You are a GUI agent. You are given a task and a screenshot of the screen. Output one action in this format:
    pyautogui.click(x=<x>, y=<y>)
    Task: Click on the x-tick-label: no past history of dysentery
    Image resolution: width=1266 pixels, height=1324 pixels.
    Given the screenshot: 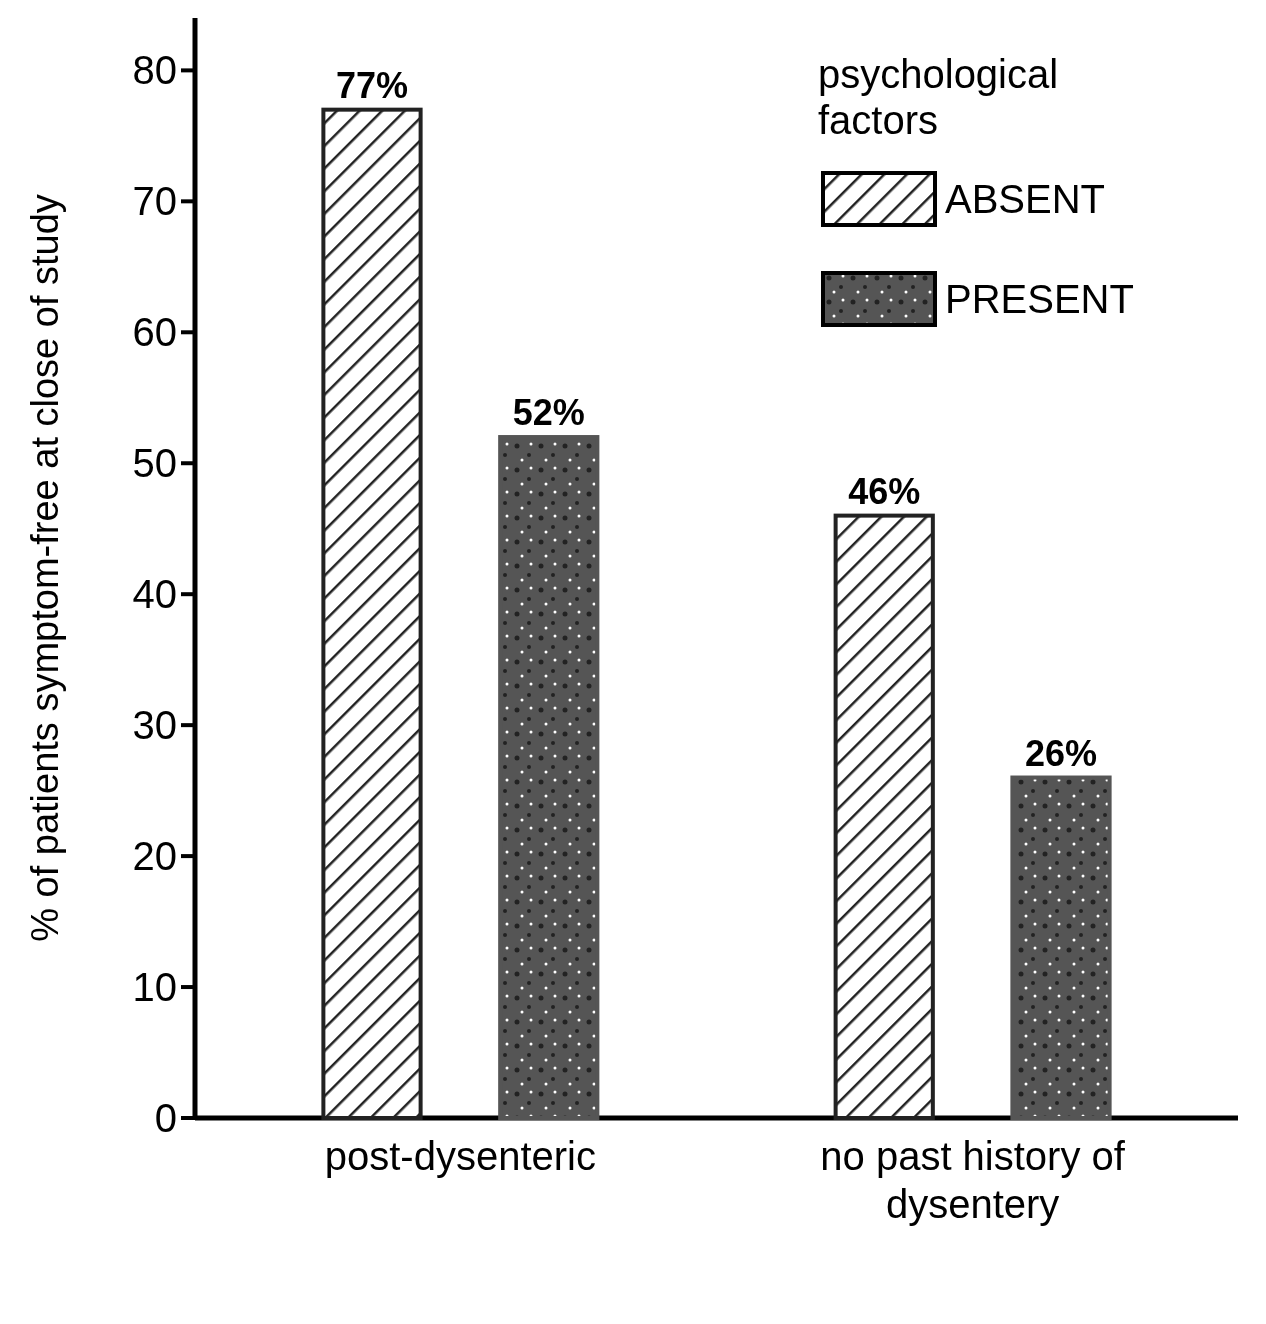 What is the action you would take?
    pyautogui.click(x=973, y=1180)
    